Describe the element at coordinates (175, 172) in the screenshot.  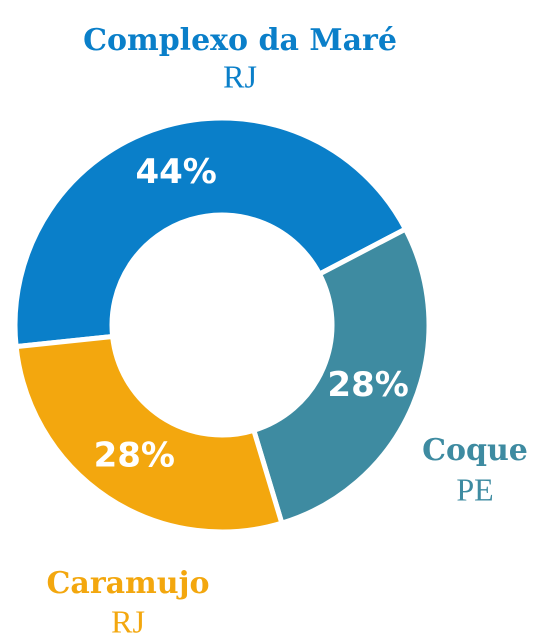
I see `value-label: 44%` at that location.